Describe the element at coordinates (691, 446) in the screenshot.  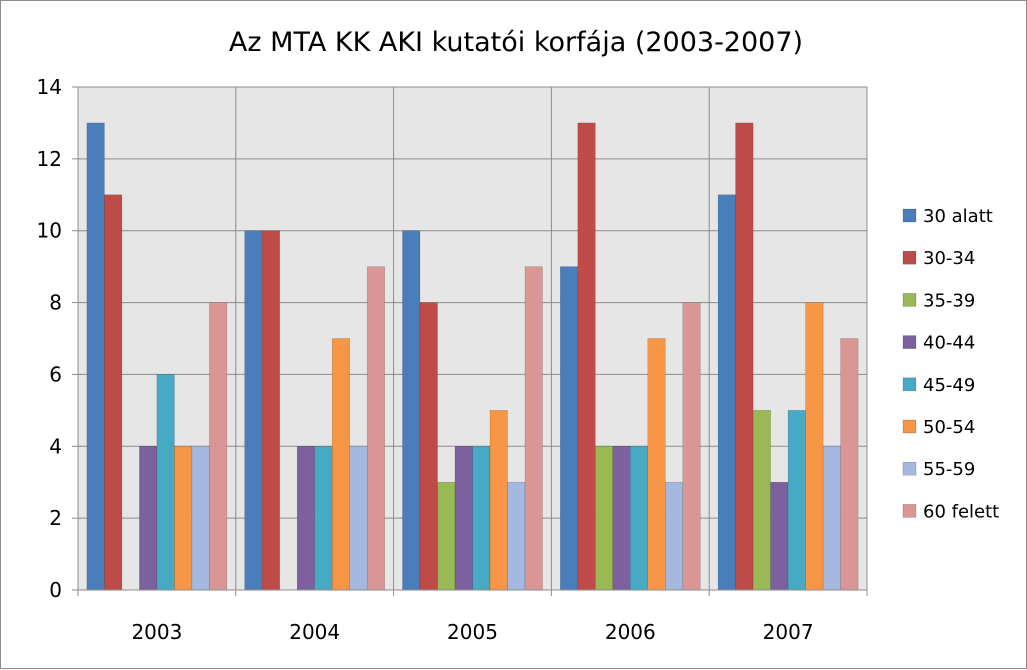
I see `bar-2006-60-felett` at that location.